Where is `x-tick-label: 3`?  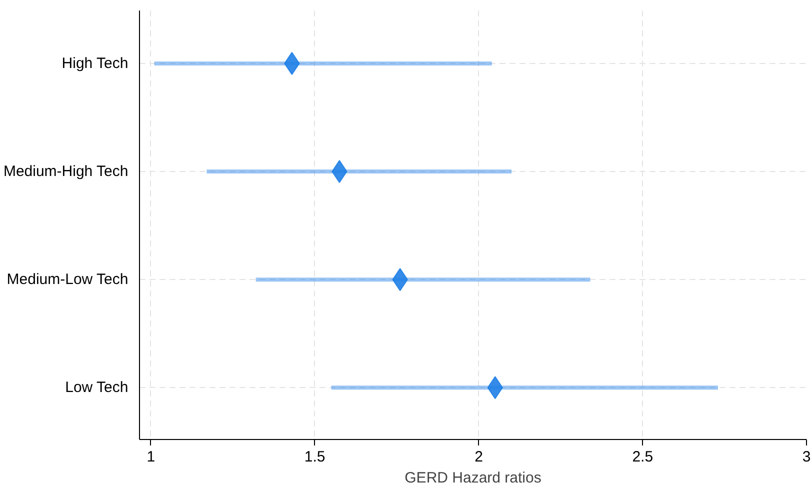 x-tick-label: 3 is located at coordinates (806, 457).